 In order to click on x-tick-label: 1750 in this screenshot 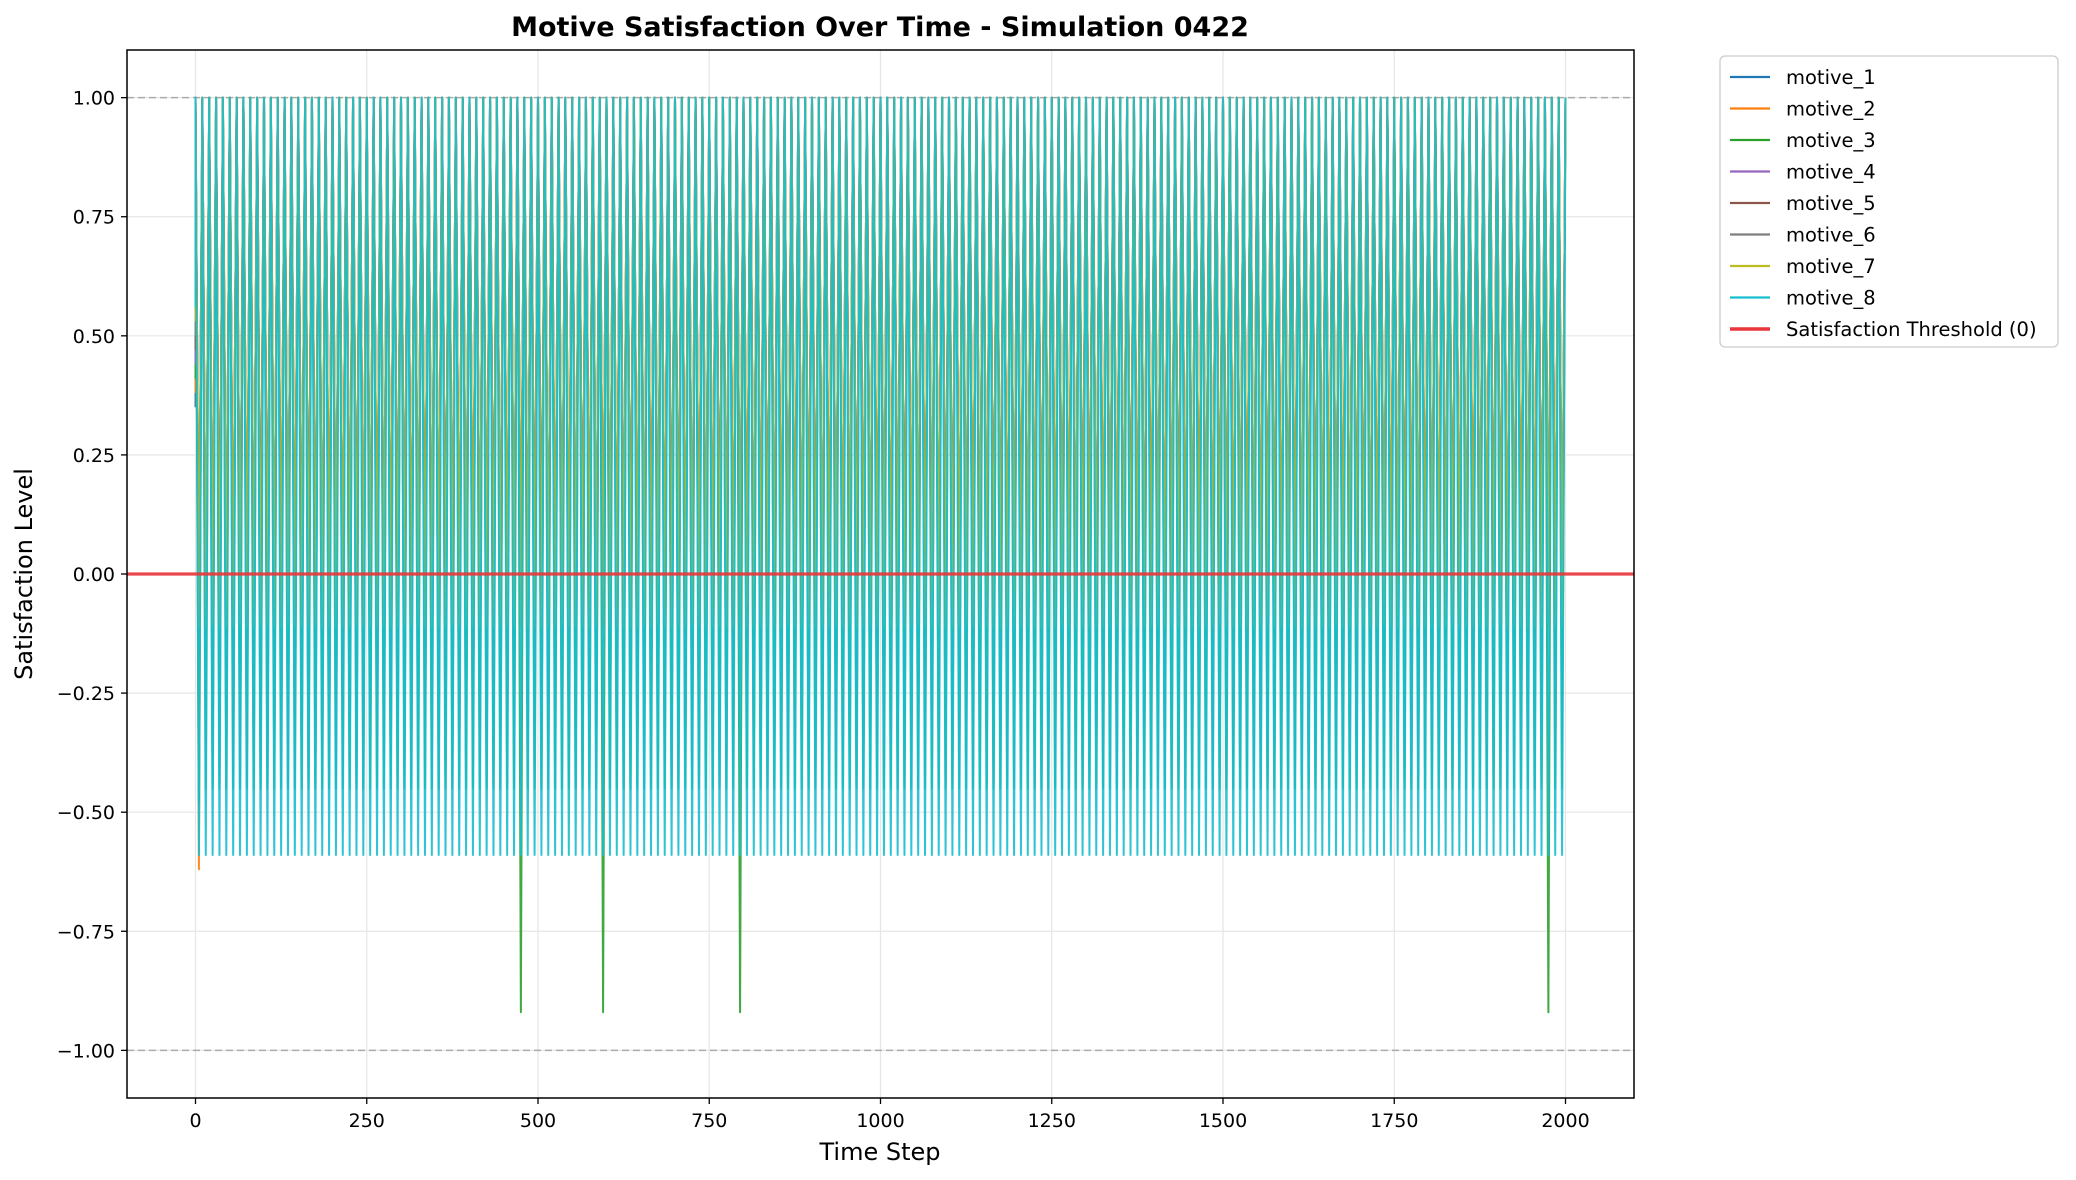, I will do `click(1394, 1121)`.